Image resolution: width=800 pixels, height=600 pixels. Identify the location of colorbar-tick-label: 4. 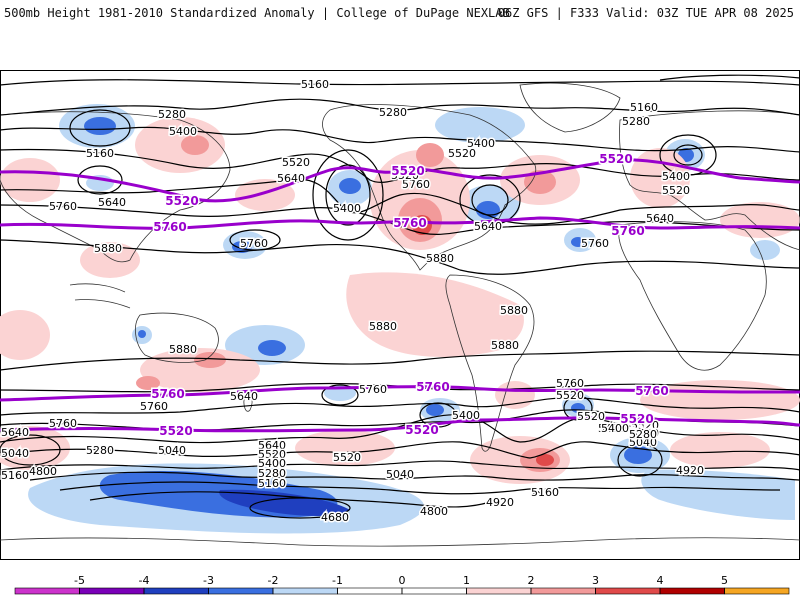
(660, 580).